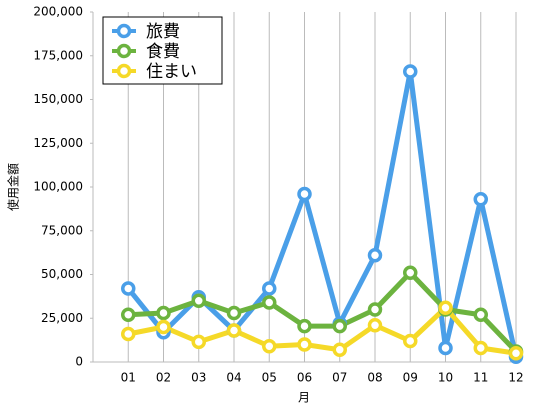  Describe the element at coordinates (322, 330) in the screenshot. I see `series-line` at that location.